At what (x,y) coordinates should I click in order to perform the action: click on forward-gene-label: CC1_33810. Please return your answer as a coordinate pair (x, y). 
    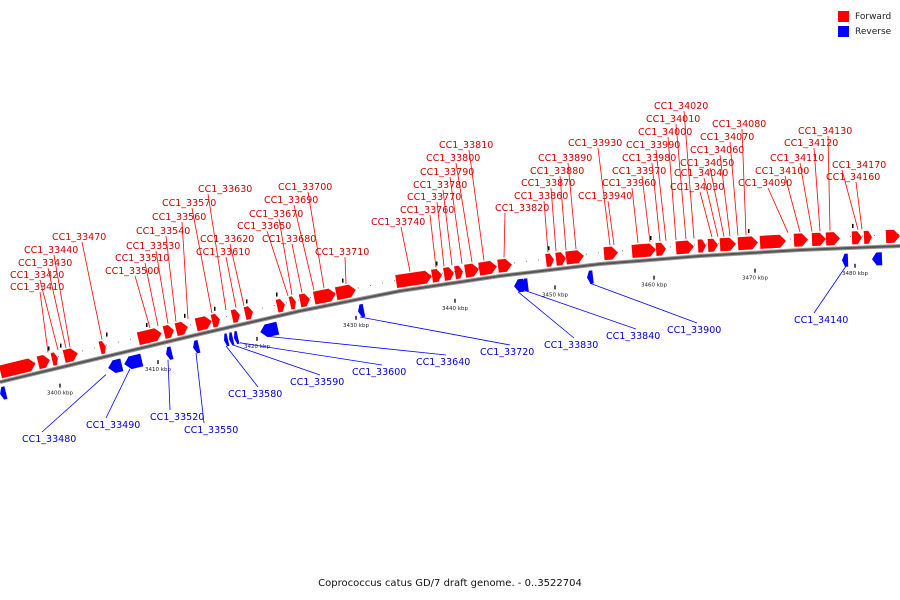
    Looking at the image, I should click on (466, 145).